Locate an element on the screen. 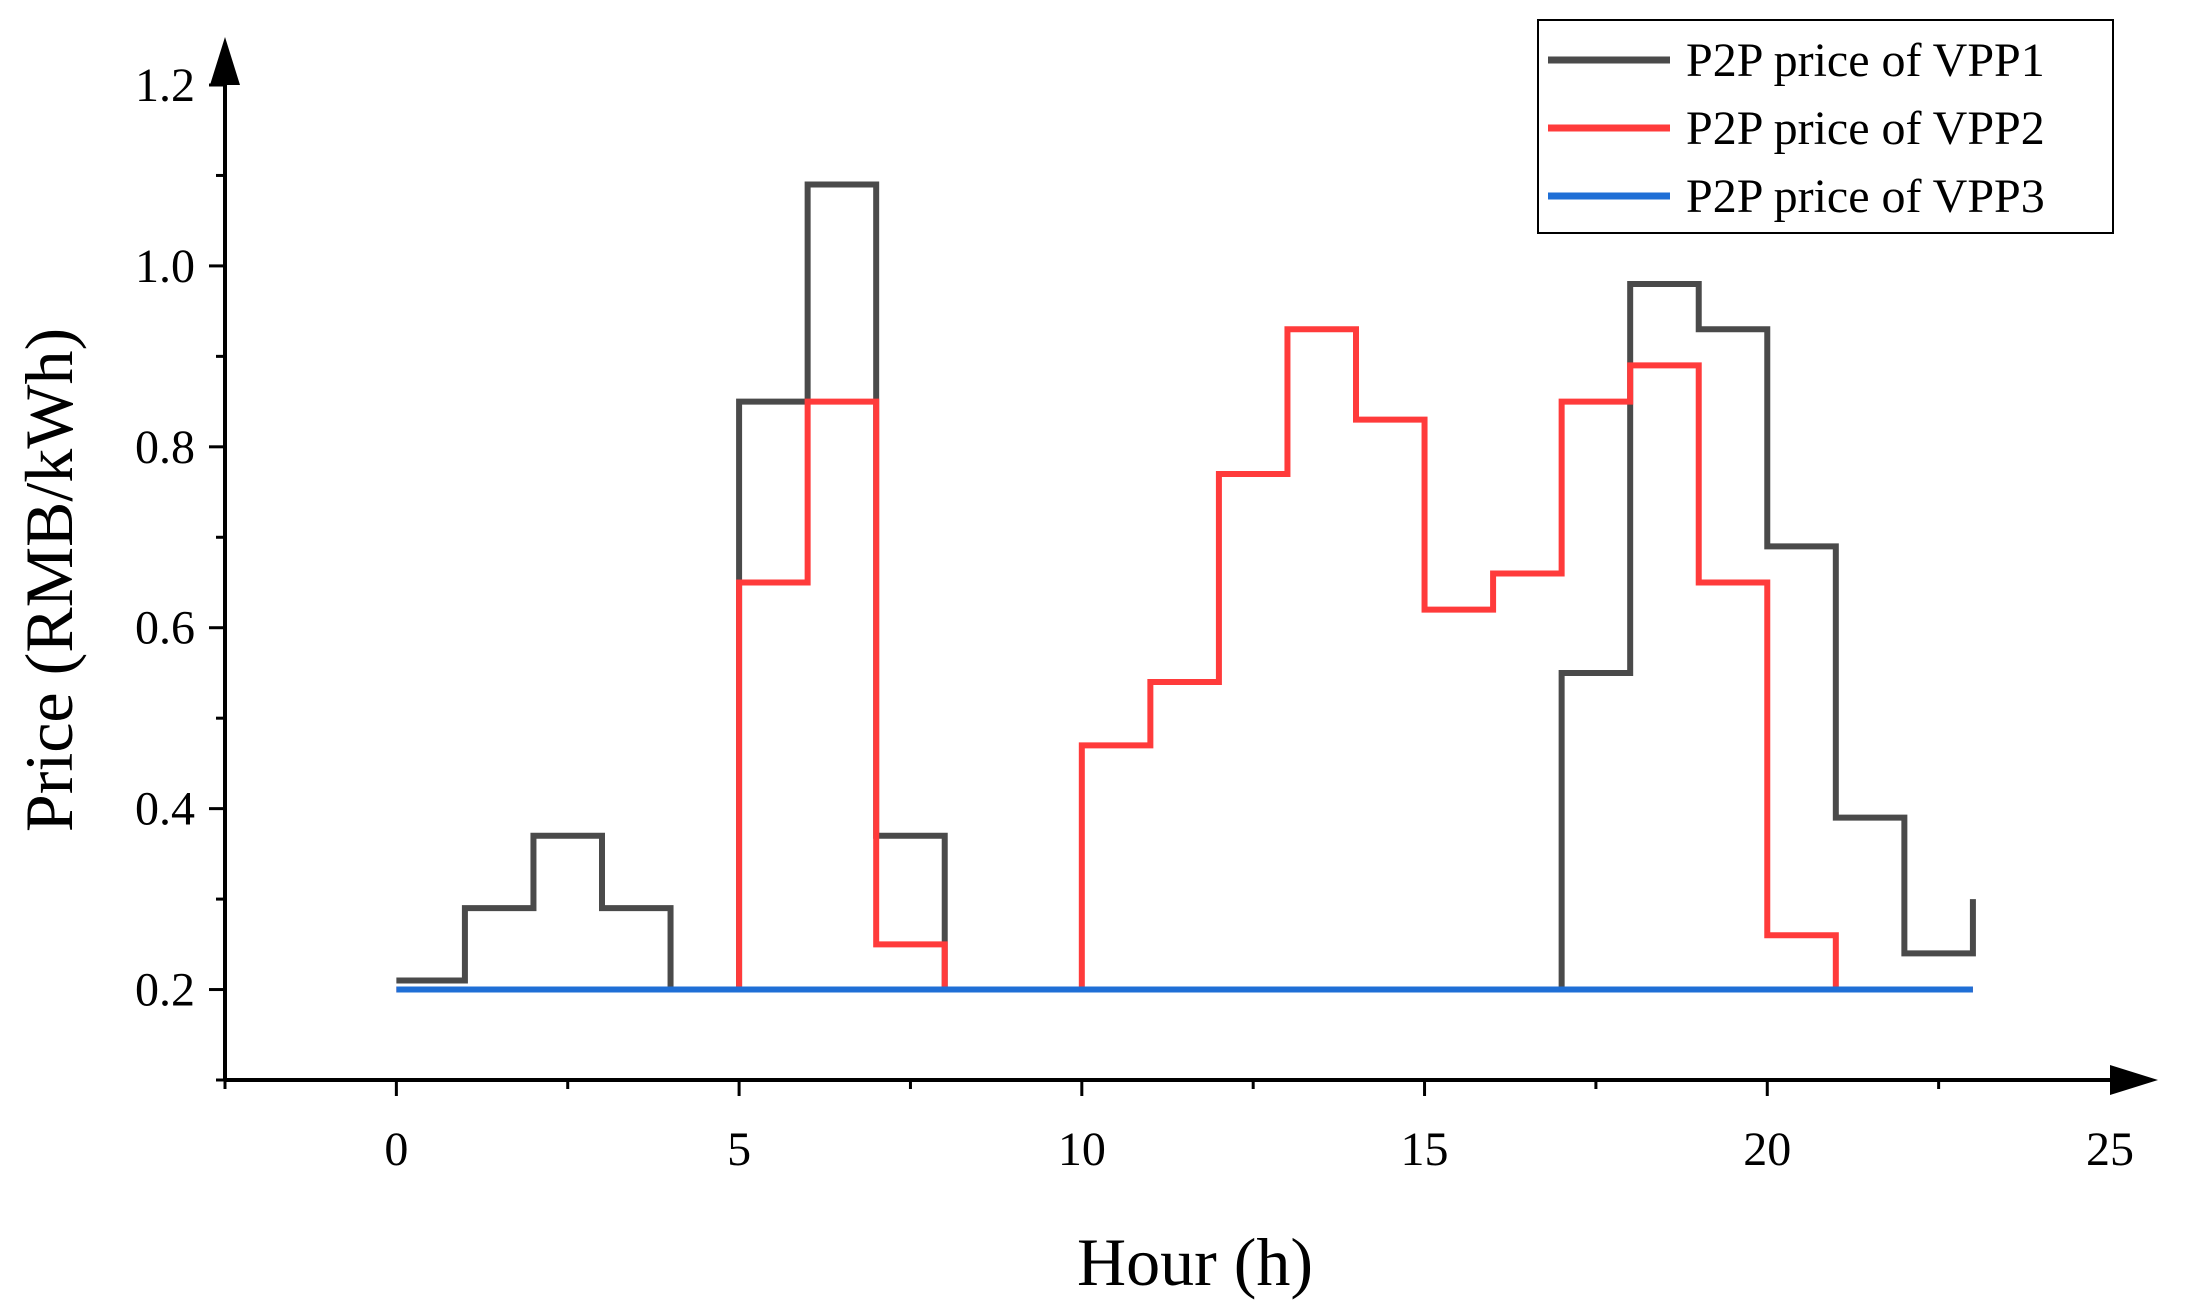 Image resolution: width=2200 pixels, height=1316 pixels. legend-label-vpp2: P2P price of VPP2 is located at coordinates (1865, 128).